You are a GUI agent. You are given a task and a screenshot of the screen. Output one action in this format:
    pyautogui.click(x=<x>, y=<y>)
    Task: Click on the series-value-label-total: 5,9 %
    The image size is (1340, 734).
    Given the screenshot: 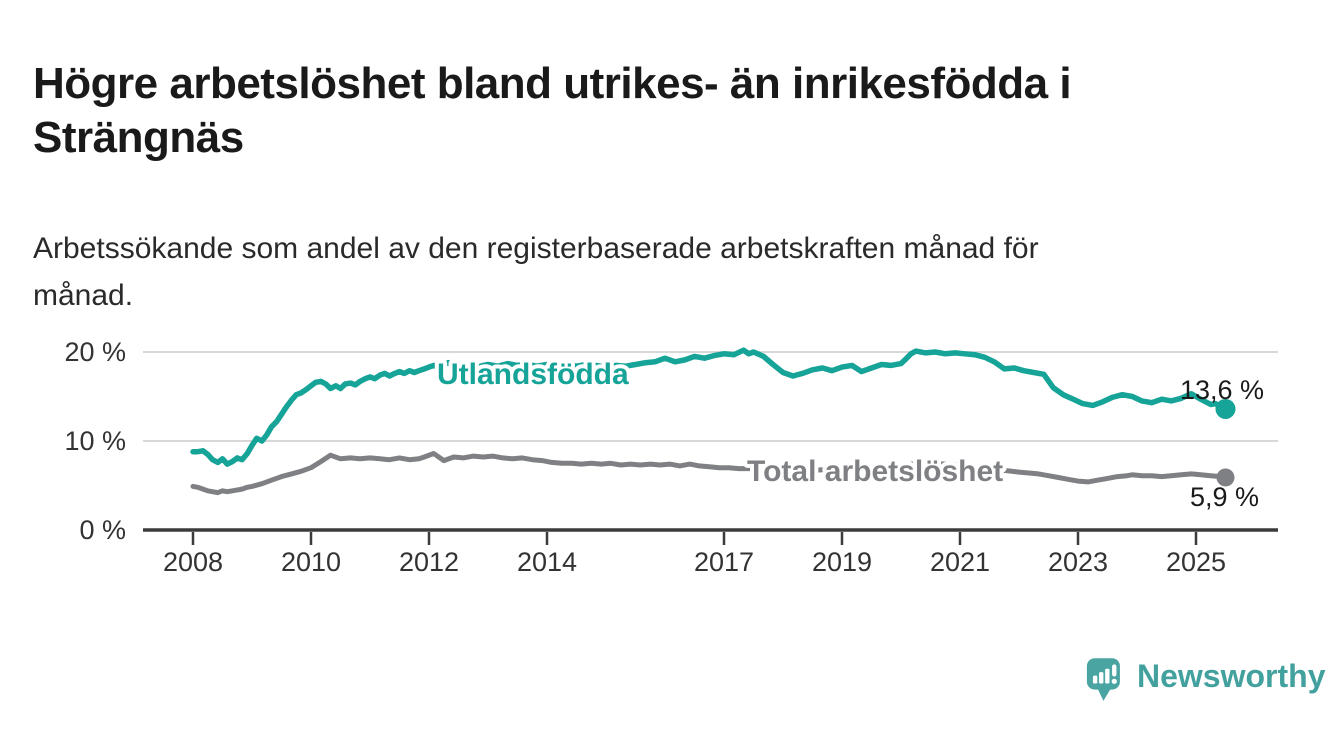 What is the action you would take?
    pyautogui.click(x=1224, y=497)
    